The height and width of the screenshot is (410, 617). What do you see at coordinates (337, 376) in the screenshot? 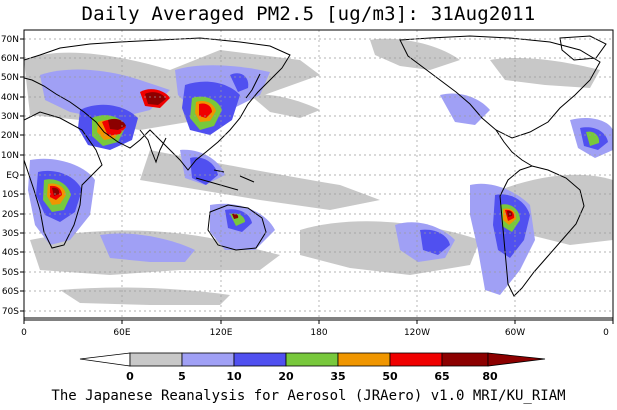
I see `colorbar-label: 35` at bounding box center [337, 376].